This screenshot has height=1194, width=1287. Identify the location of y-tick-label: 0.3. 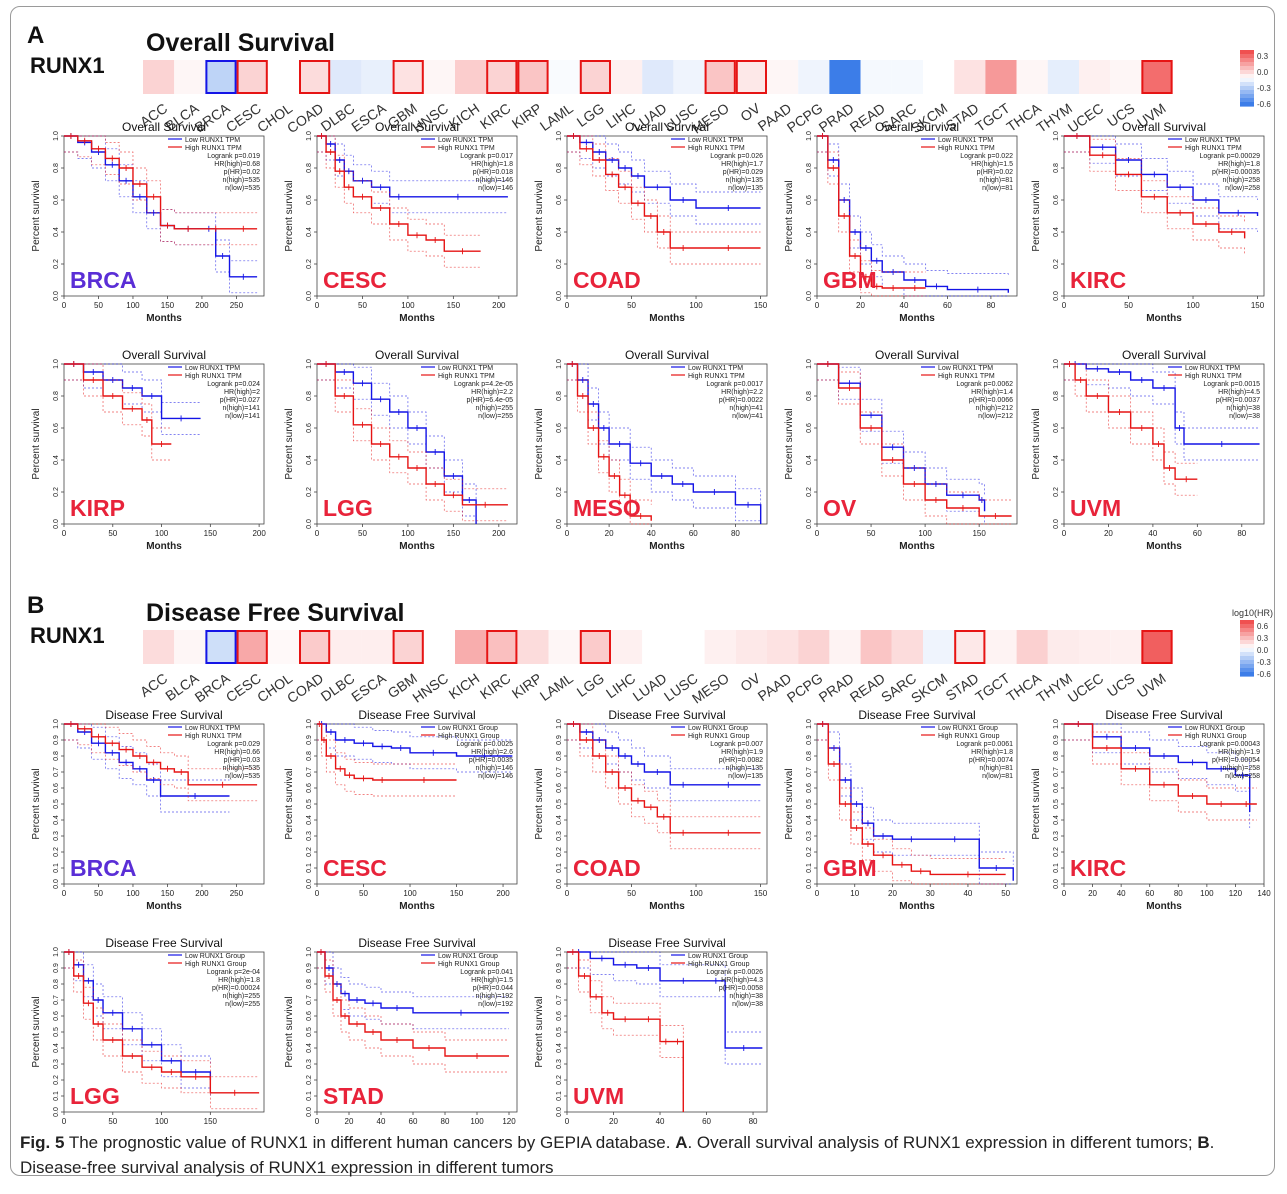
(809, 836).